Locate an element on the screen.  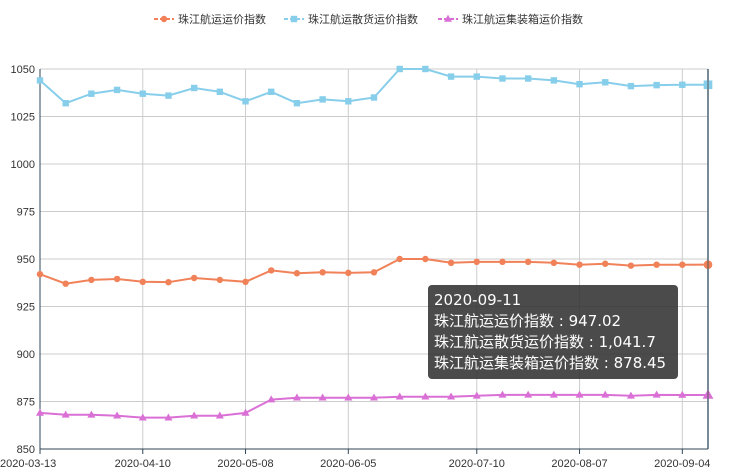
x-tick-label: 2020-08-07 is located at coordinates (579, 464).